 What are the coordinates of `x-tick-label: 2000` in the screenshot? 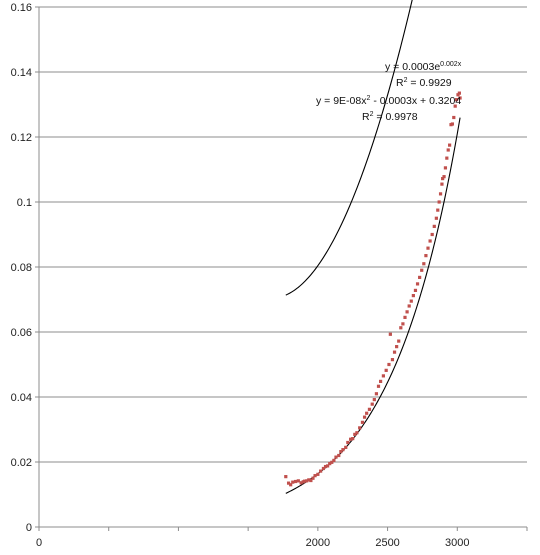 It's located at (318, 543).